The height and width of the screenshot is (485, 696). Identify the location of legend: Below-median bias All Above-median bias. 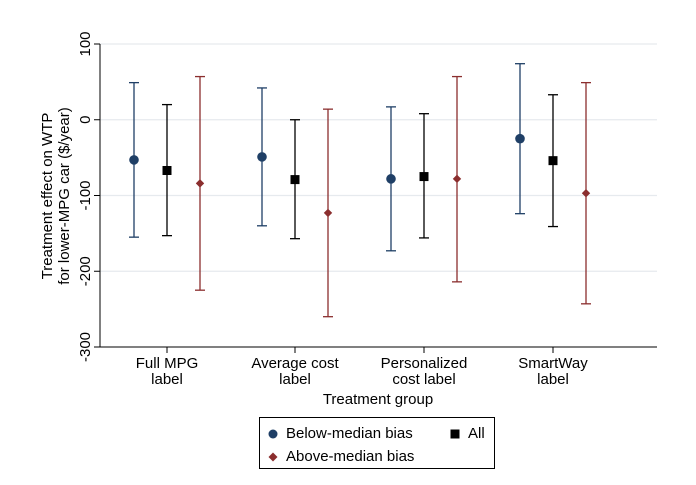
(377, 443).